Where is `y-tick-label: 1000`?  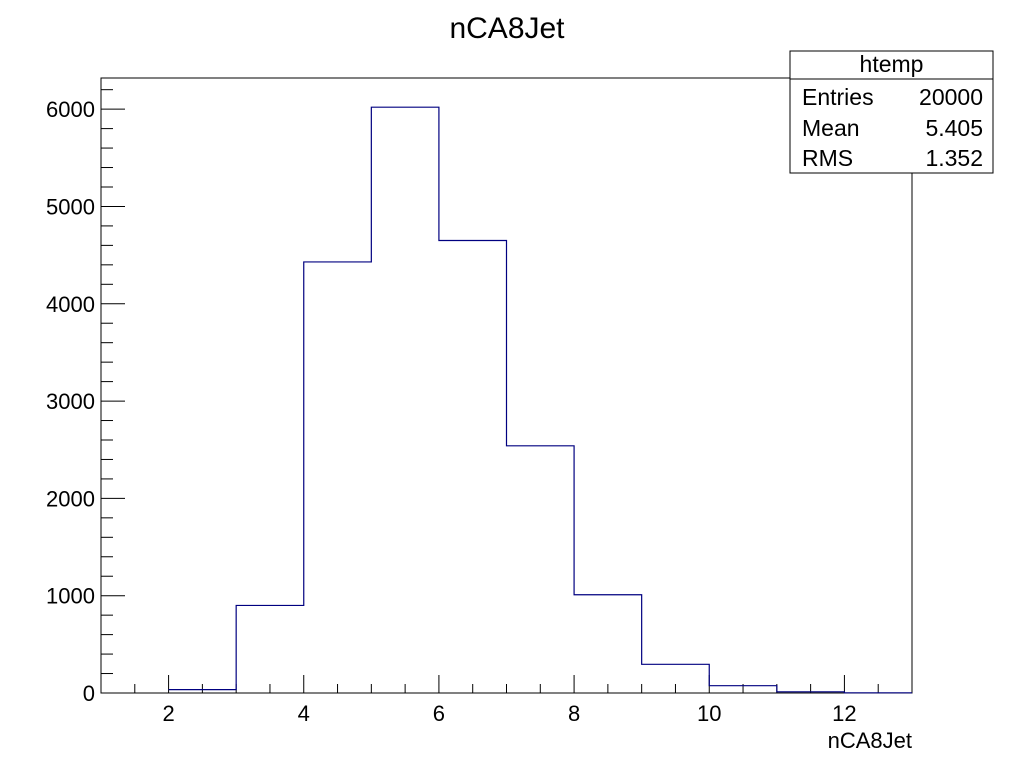
y-tick-label: 1000 is located at coordinates (70, 596).